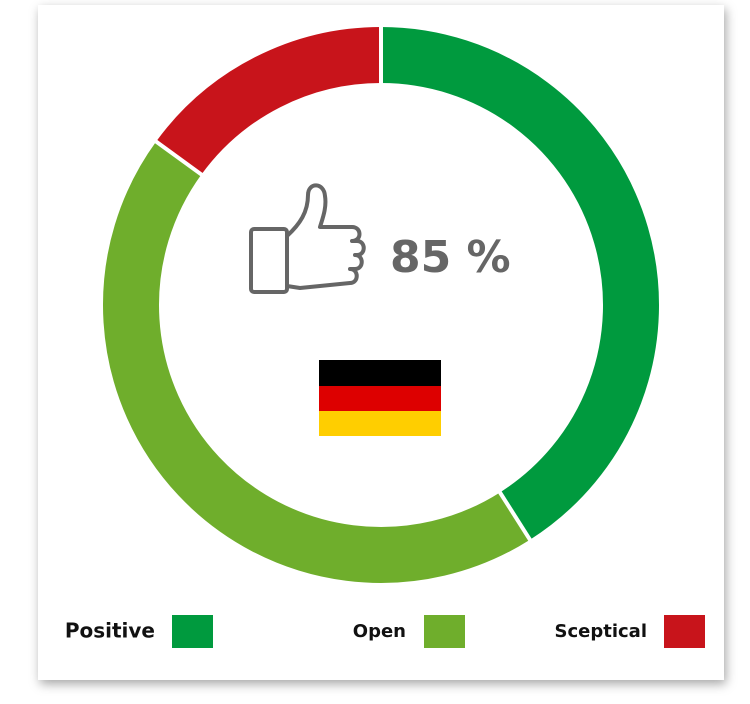  What do you see at coordinates (601, 631) in the screenshot?
I see `legend-label: Sceptical` at bounding box center [601, 631].